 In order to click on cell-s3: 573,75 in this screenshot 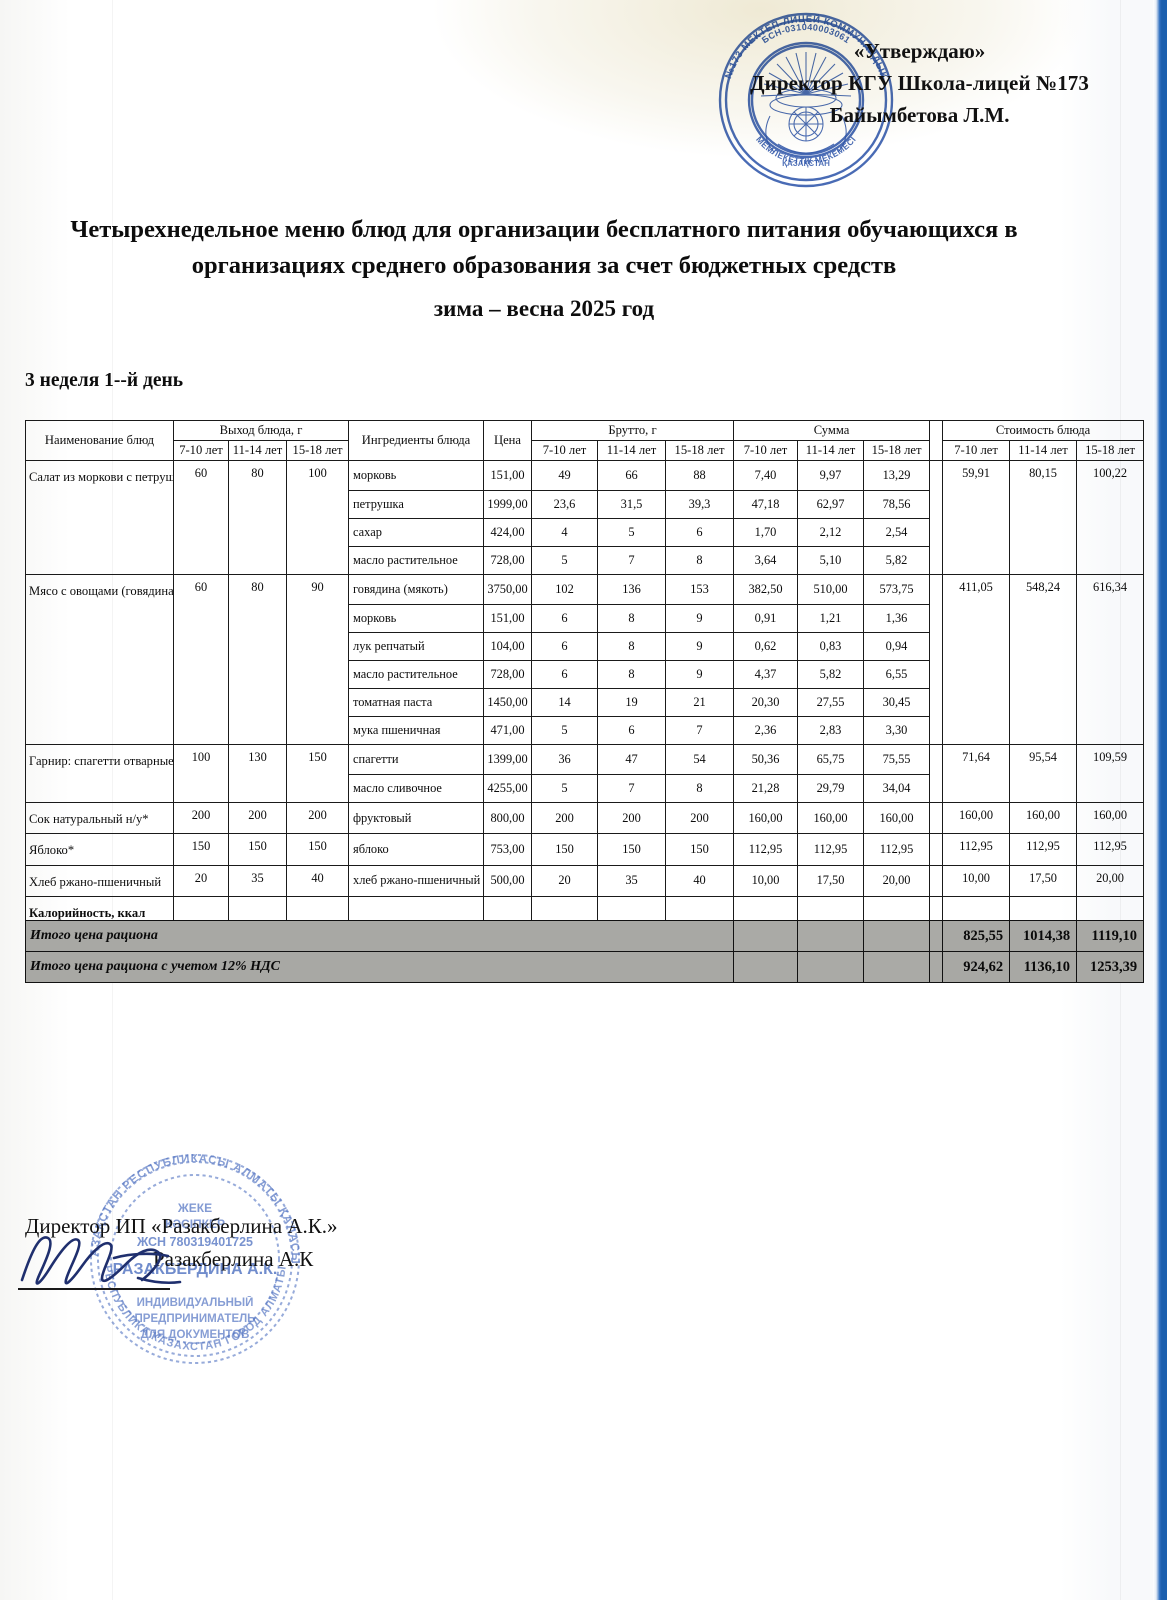, I will do `click(897, 589)`.